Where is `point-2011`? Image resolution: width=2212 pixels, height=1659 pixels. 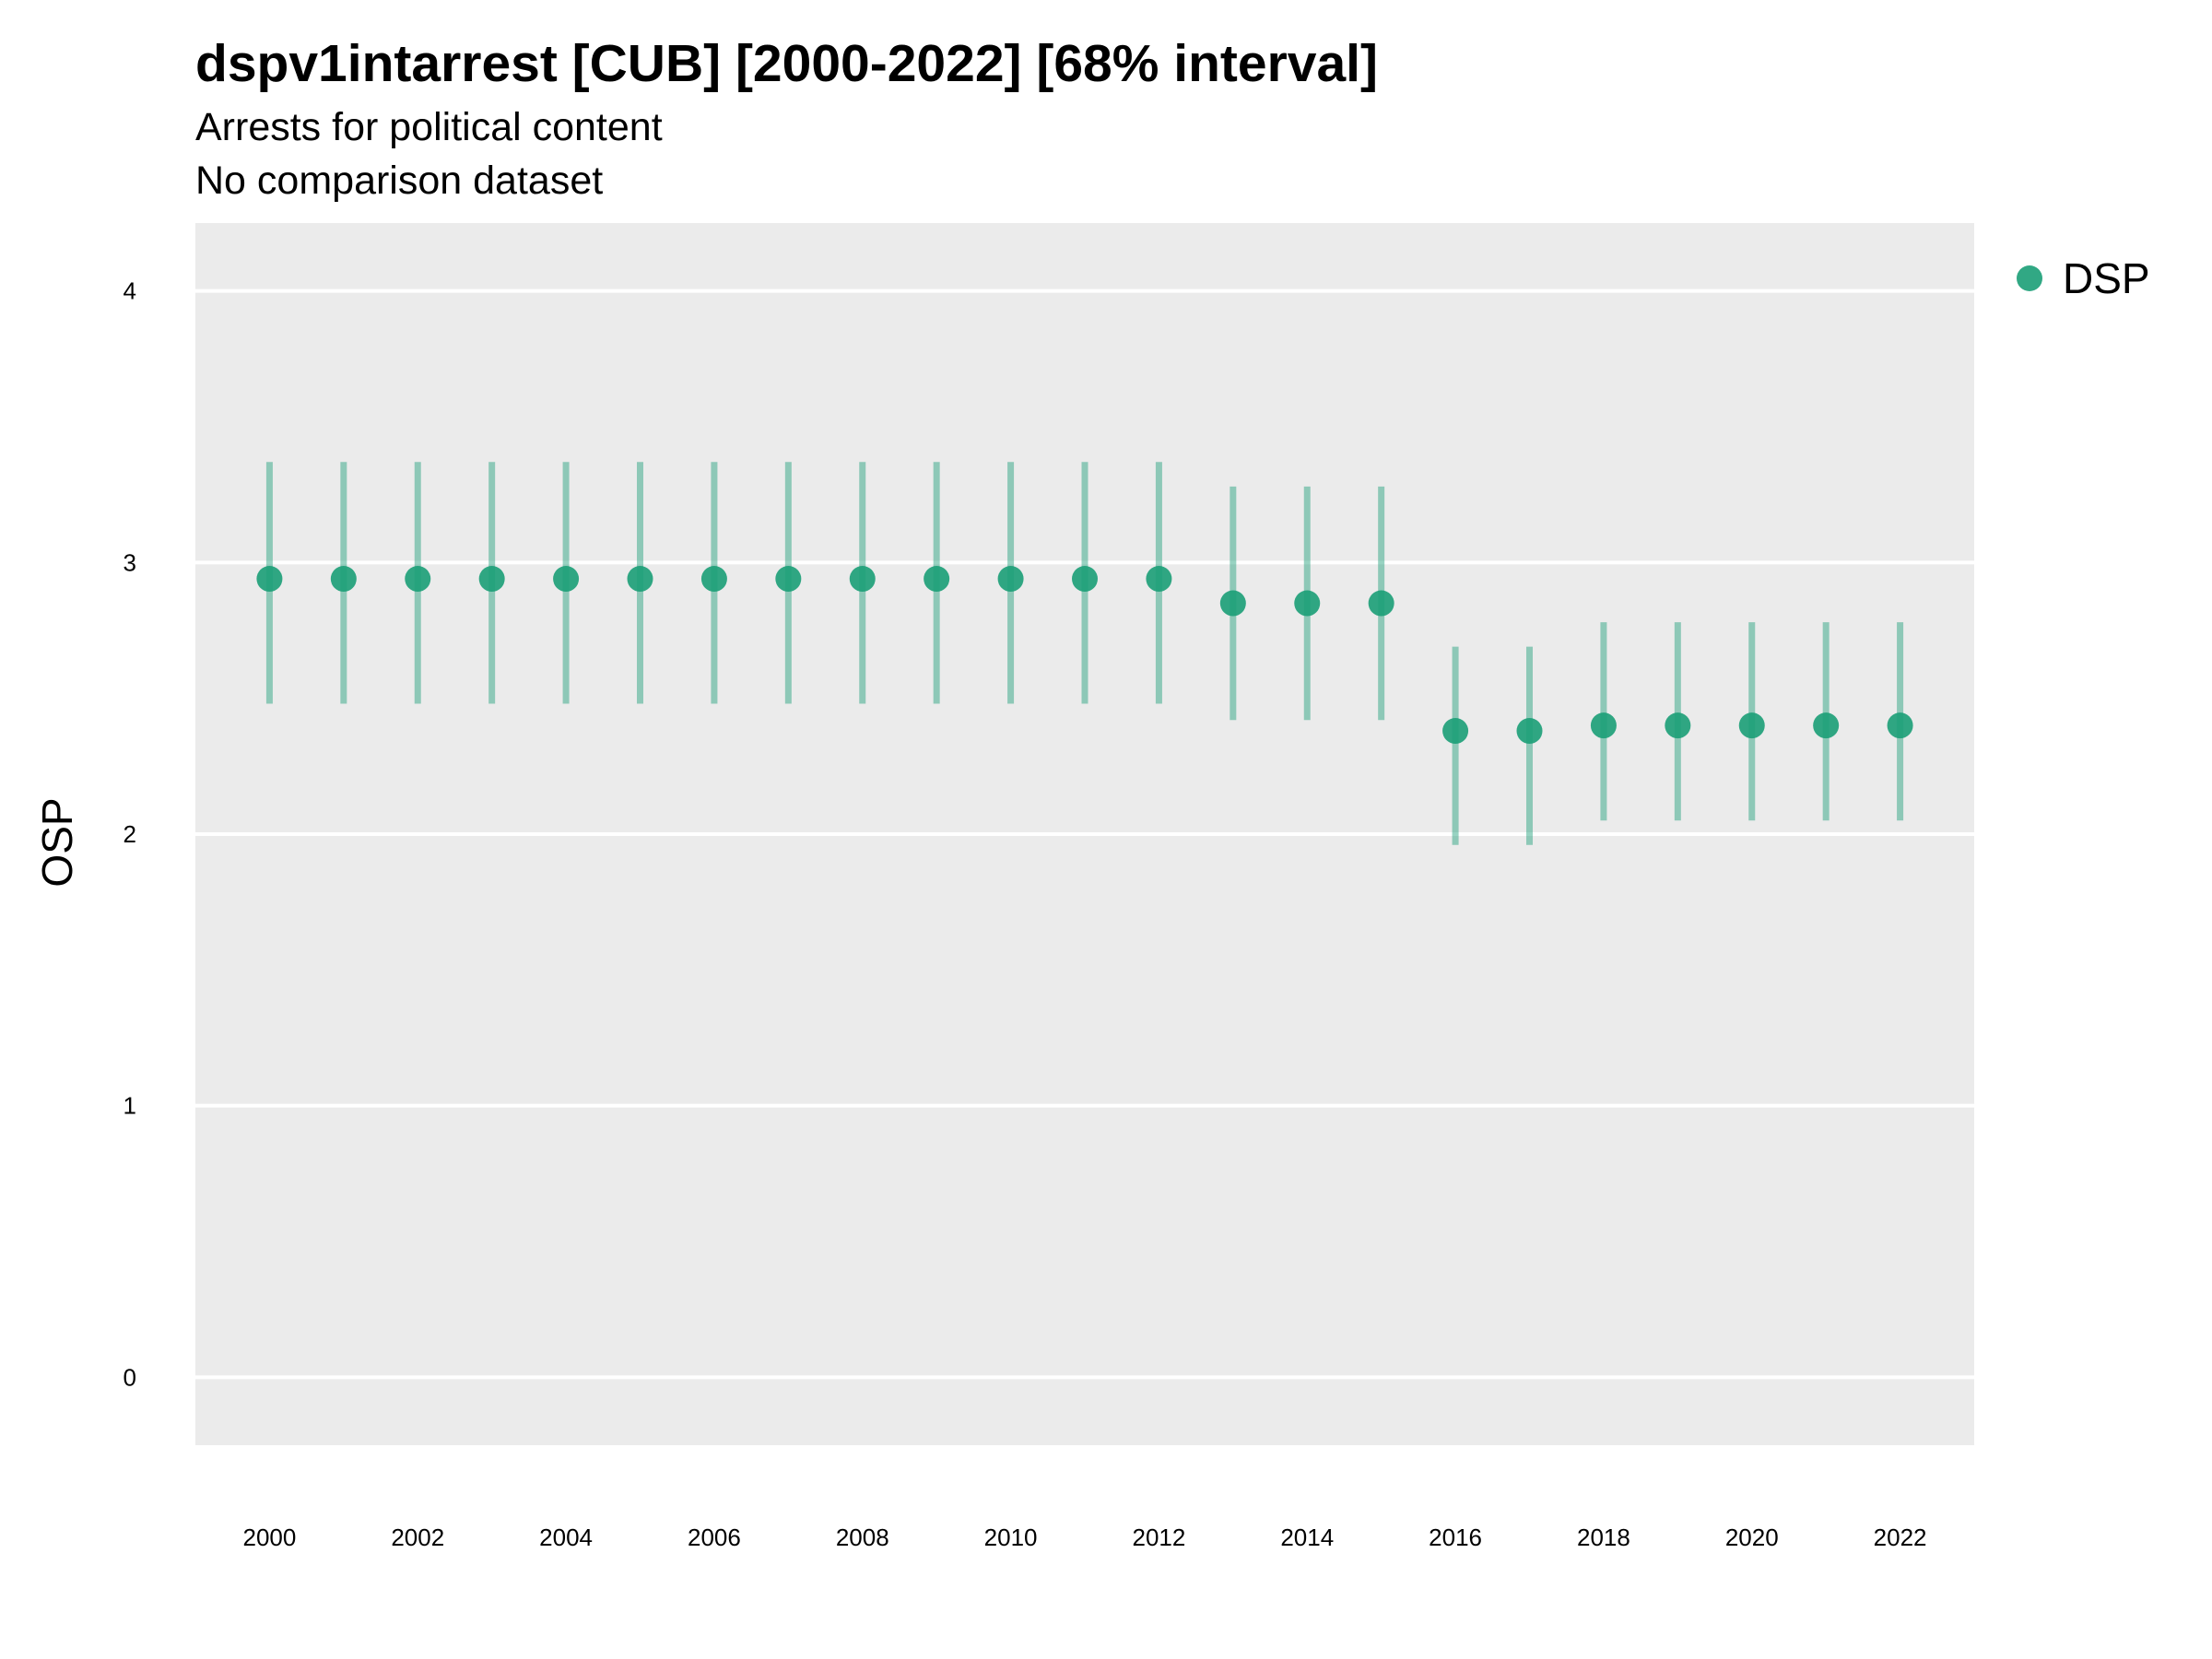
point-2011 is located at coordinates (1085, 579).